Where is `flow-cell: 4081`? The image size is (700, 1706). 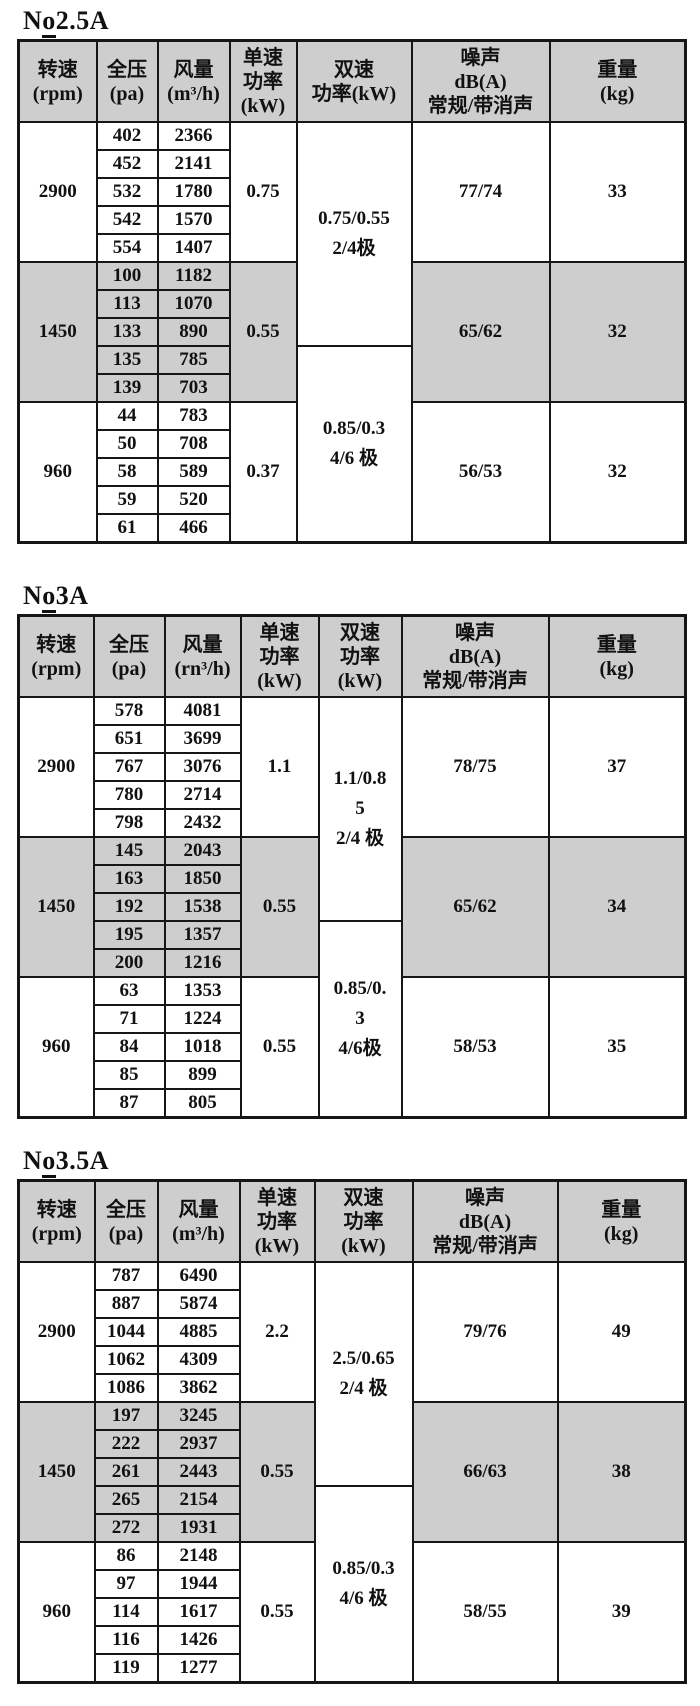 flow-cell: 4081 is located at coordinates (202, 711).